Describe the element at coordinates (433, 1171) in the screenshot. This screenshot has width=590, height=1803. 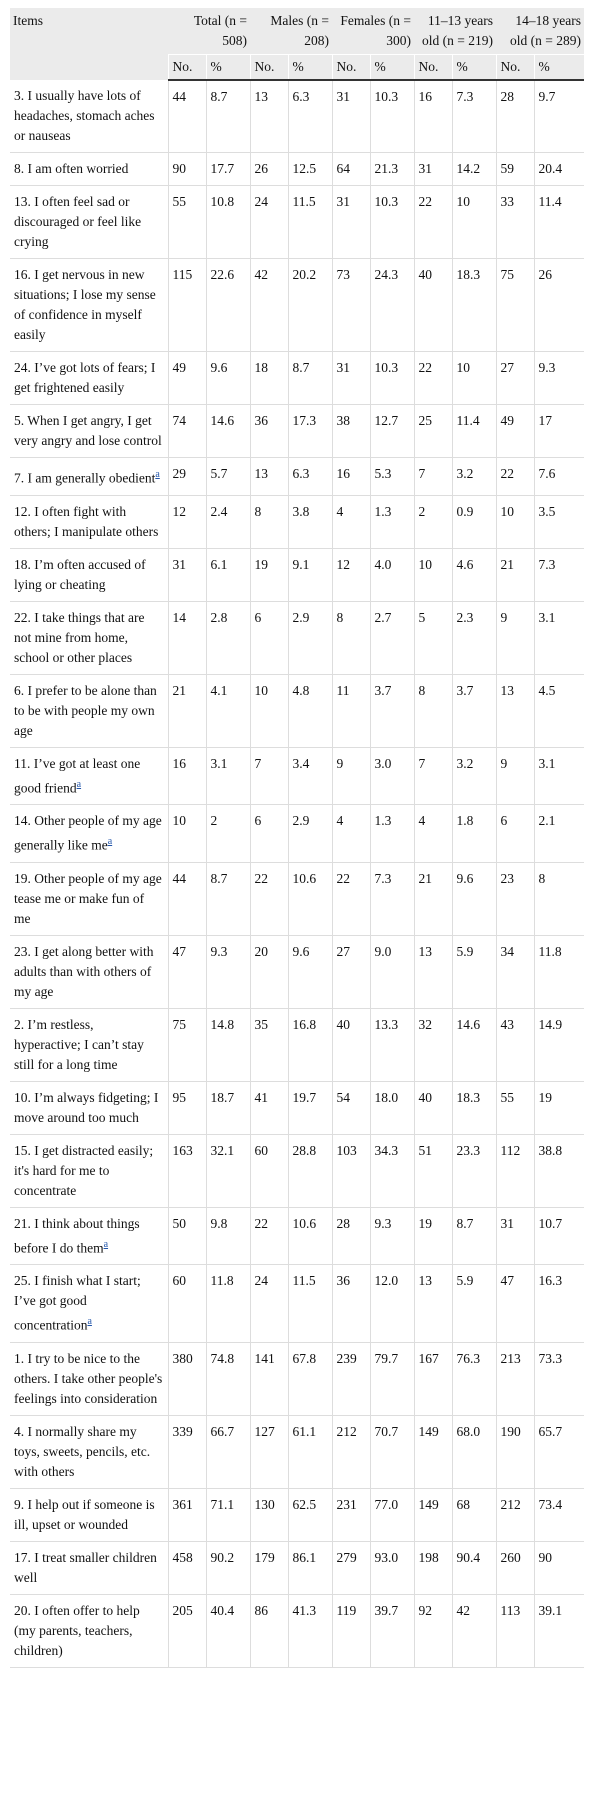
I see `value-cell: 51` at that location.